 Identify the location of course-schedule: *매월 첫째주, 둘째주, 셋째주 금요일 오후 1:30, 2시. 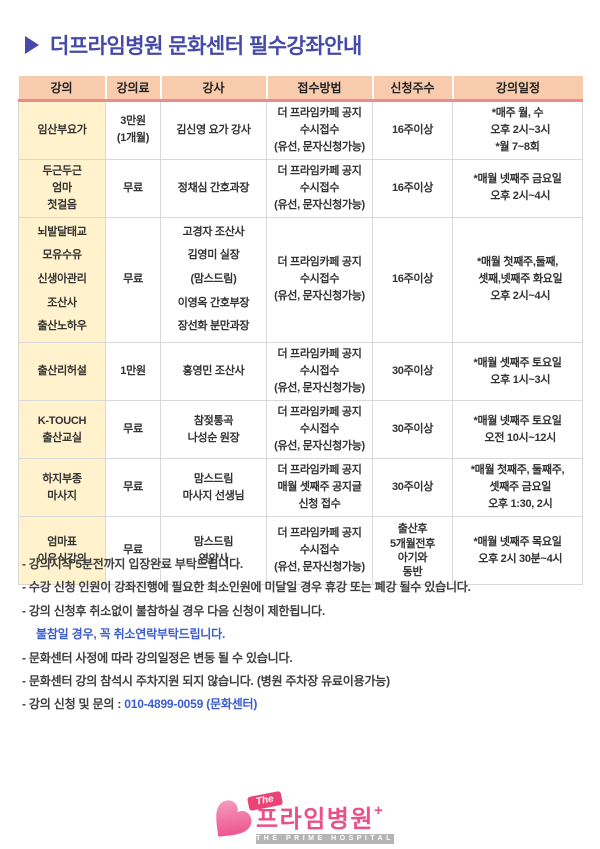
(517, 488).